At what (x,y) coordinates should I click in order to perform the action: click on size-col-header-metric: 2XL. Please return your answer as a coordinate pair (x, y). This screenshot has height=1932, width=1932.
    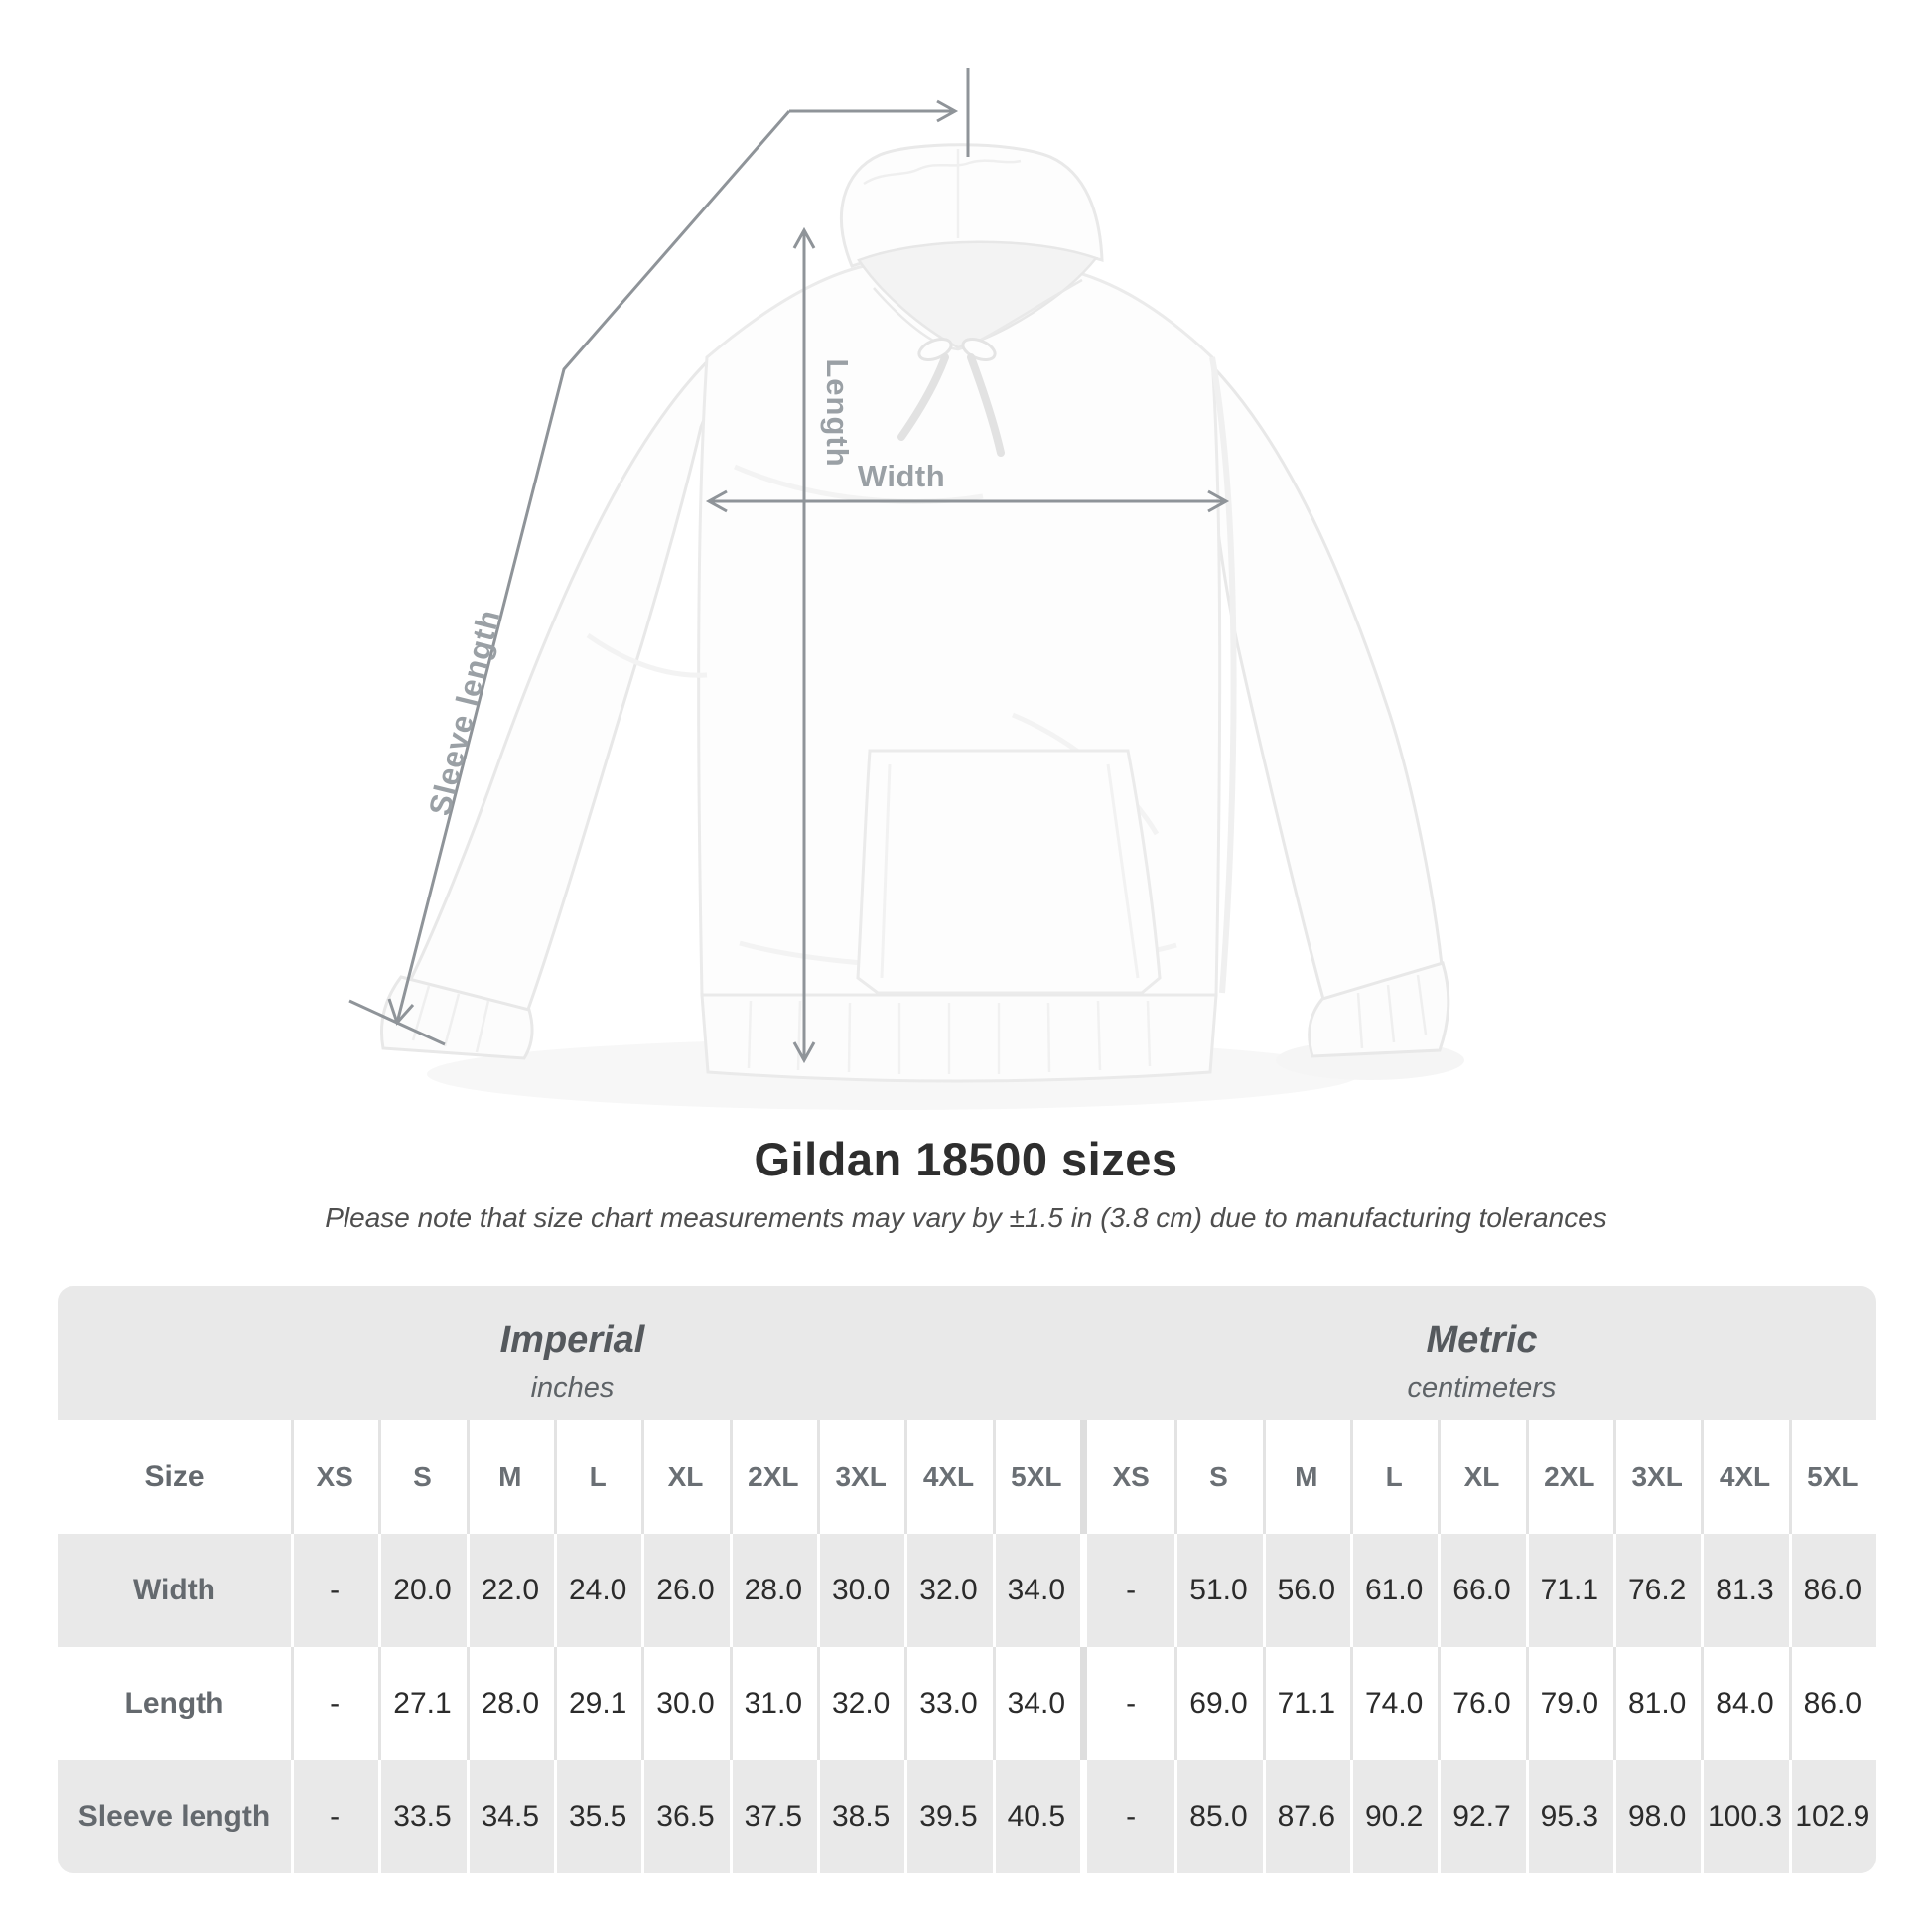
    Looking at the image, I should click on (1570, 1477).